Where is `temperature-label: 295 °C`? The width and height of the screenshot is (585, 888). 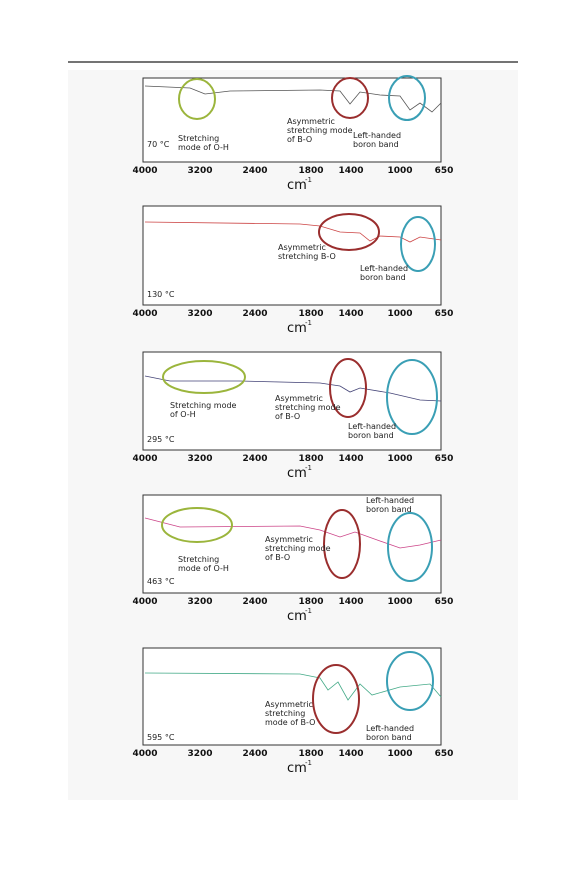 temperature-label: 295 °C is located at coordinates (161, 439).